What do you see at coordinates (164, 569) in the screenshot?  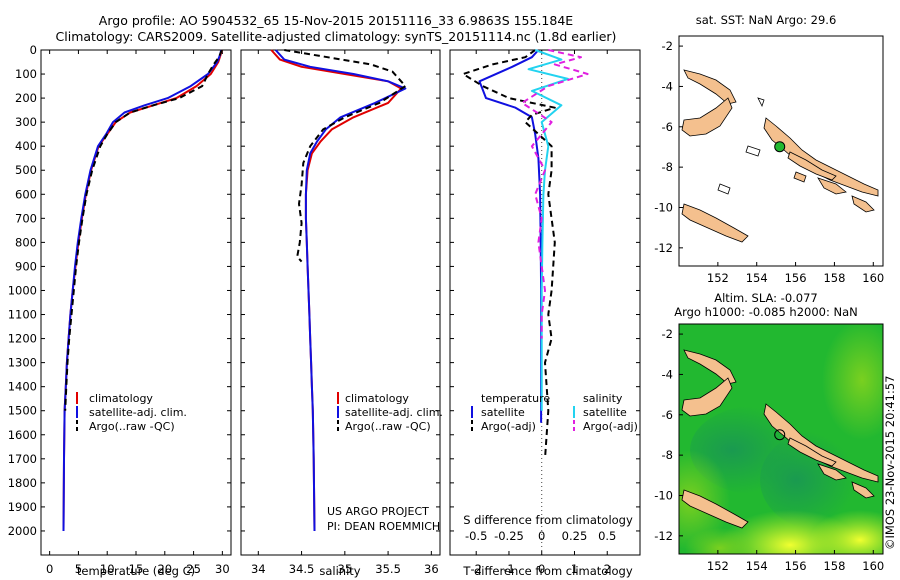 I see `x-tick-label: 20` at bounding box center [164, 569].